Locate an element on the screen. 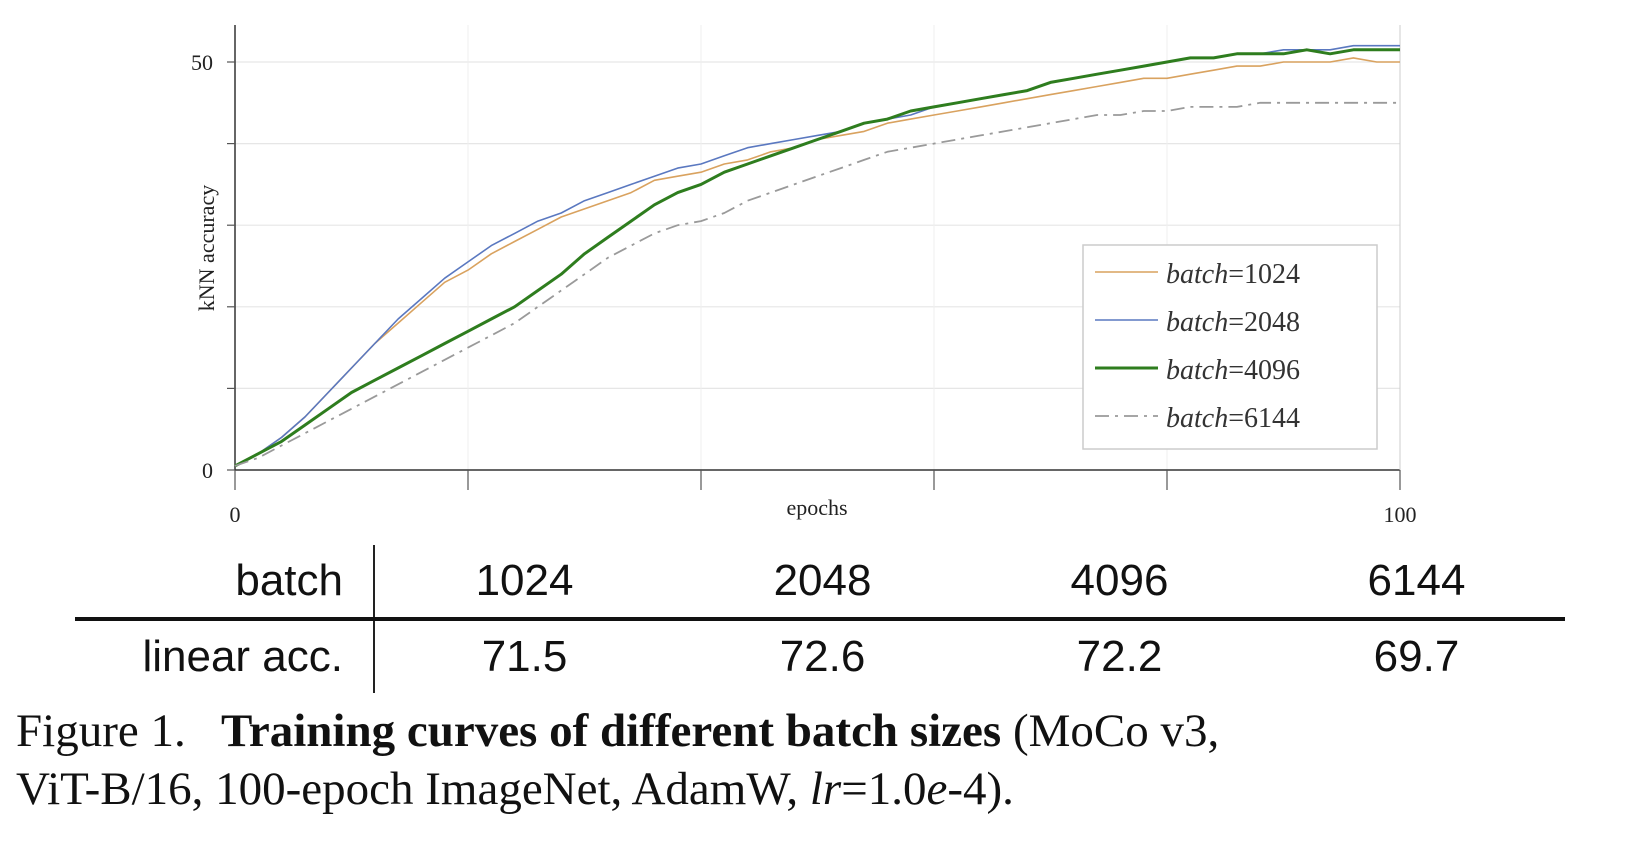 The height and width of the screenshot is (868, 1640). table-cell: 72.6 is located at coordinates (822, 656).